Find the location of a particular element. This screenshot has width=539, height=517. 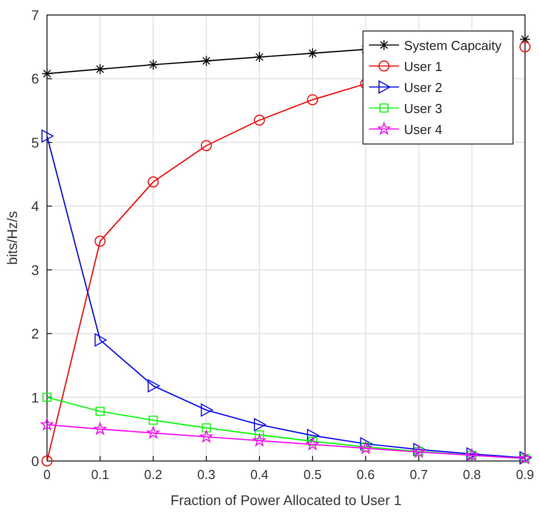

x-tick-label: 0.9 is located at coordinates (525, 474).